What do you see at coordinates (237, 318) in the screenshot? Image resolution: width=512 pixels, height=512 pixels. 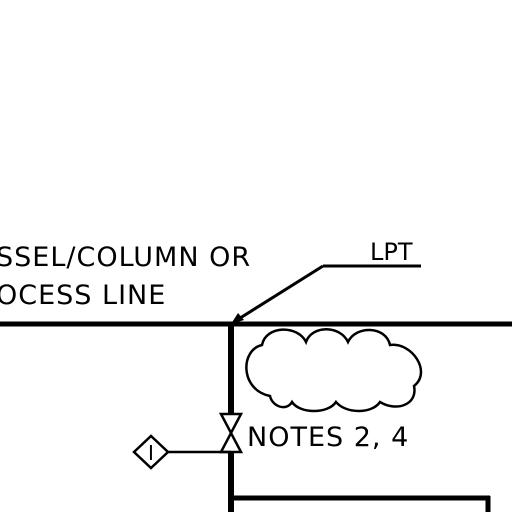 I see `leader-arrowhead` at bounding box center [237, 318].